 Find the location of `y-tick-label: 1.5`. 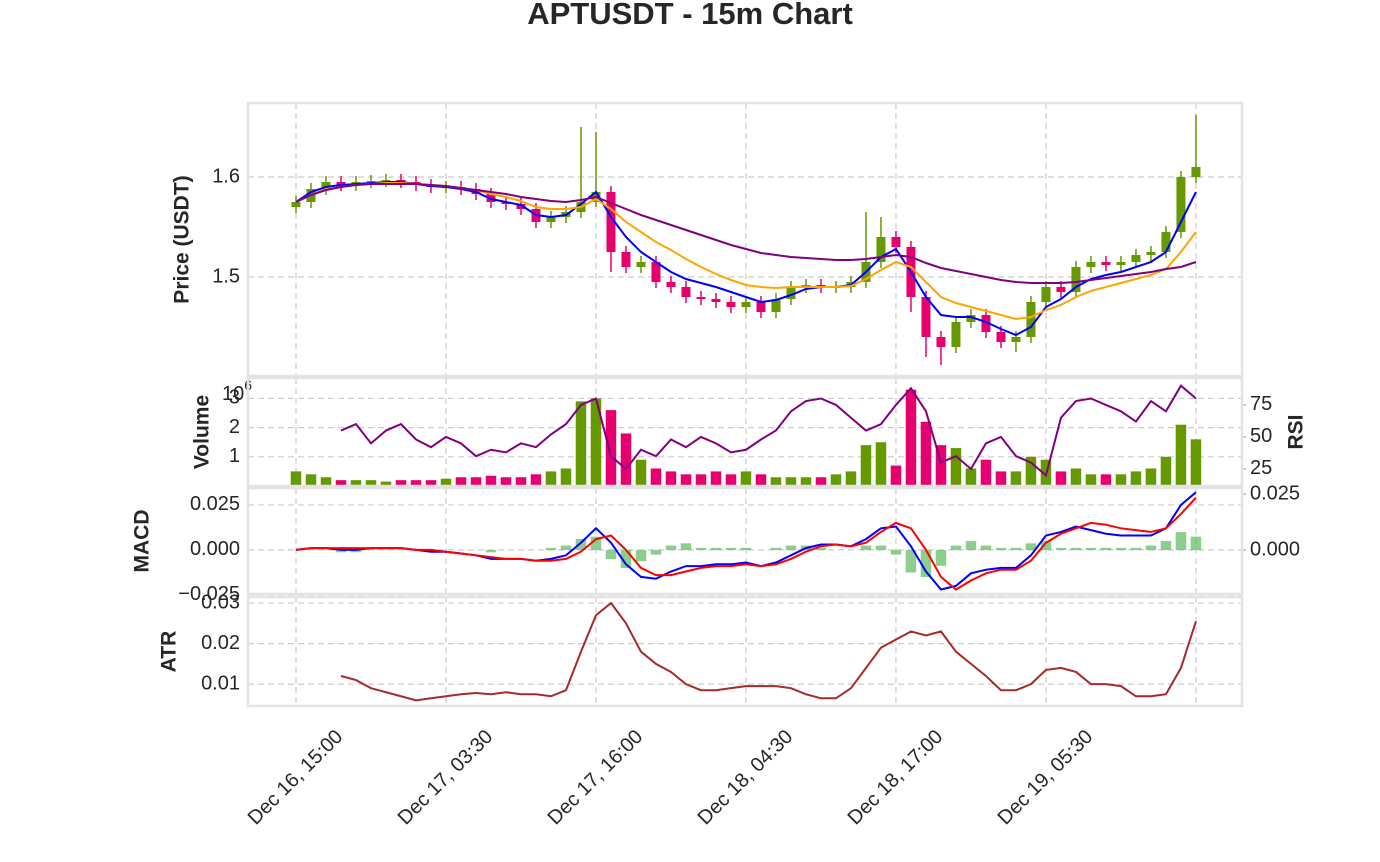

y-tick-label: 1.5 is located at coordinates (226, 276).